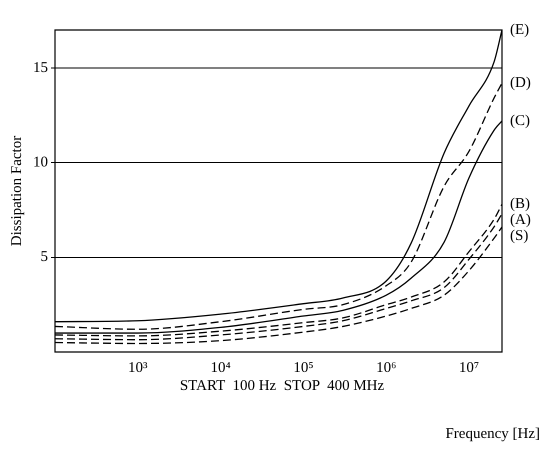 The height and width of the screenshot is (460, 544). I want to click on series-label: (E), so click(520, 30).